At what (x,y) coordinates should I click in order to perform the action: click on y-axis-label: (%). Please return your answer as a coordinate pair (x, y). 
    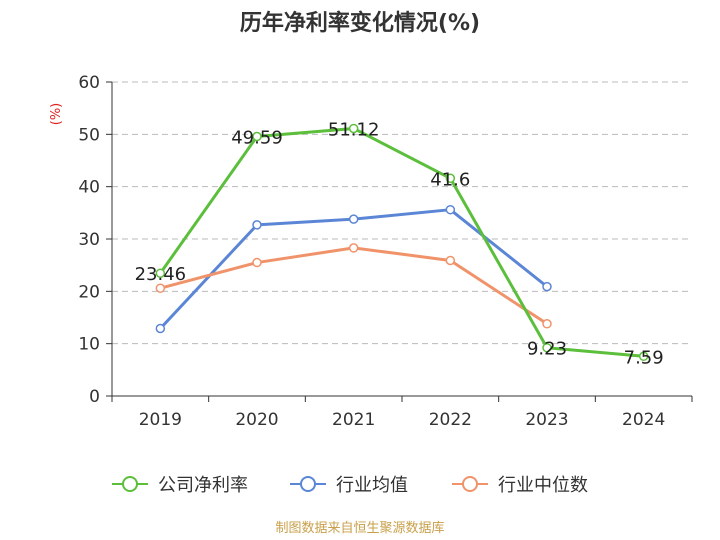
    Looking at the image, I should click on (56, 114).